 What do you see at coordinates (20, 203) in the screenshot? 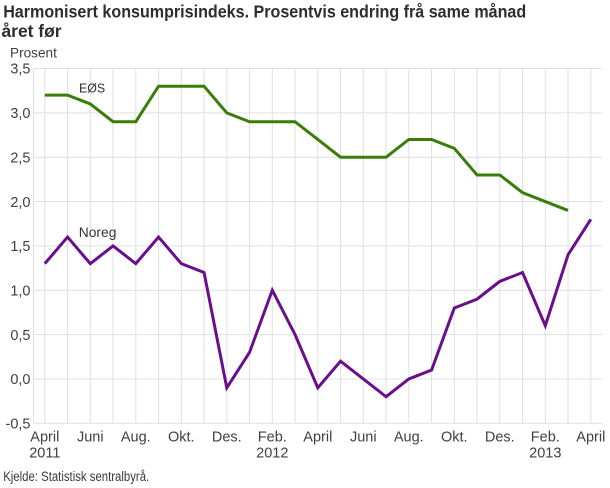
I see `svg-text: 2,0` at bounding box center [20, 203].